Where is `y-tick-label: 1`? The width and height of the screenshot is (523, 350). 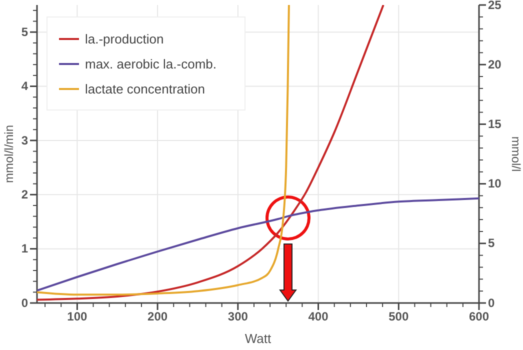 y-tick-label: 1 is located at coordinates (24, 249).